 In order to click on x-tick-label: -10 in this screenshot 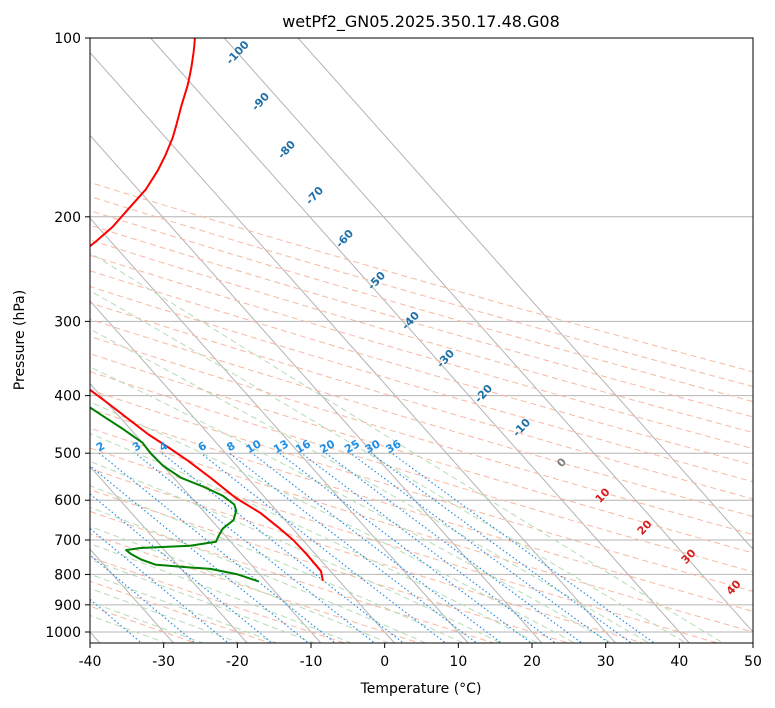, I will do `click(311, 662)`.